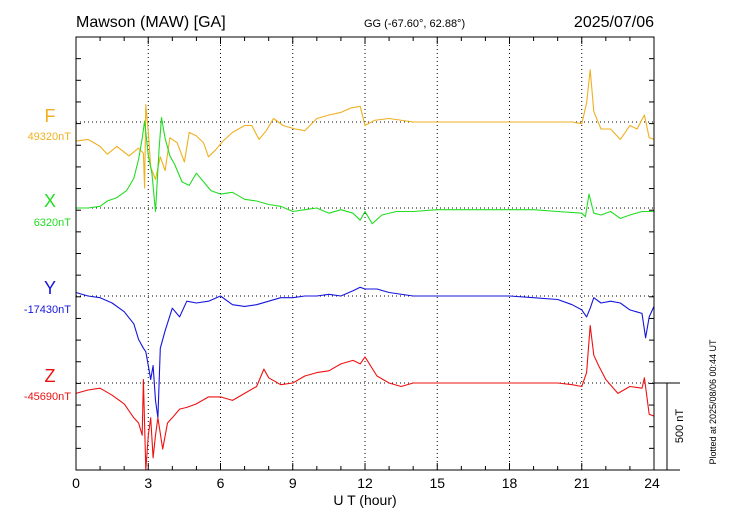  Describe the element at coordinates (221, 483) in the screenshot. I see `x-tick-label: 6` at that location.